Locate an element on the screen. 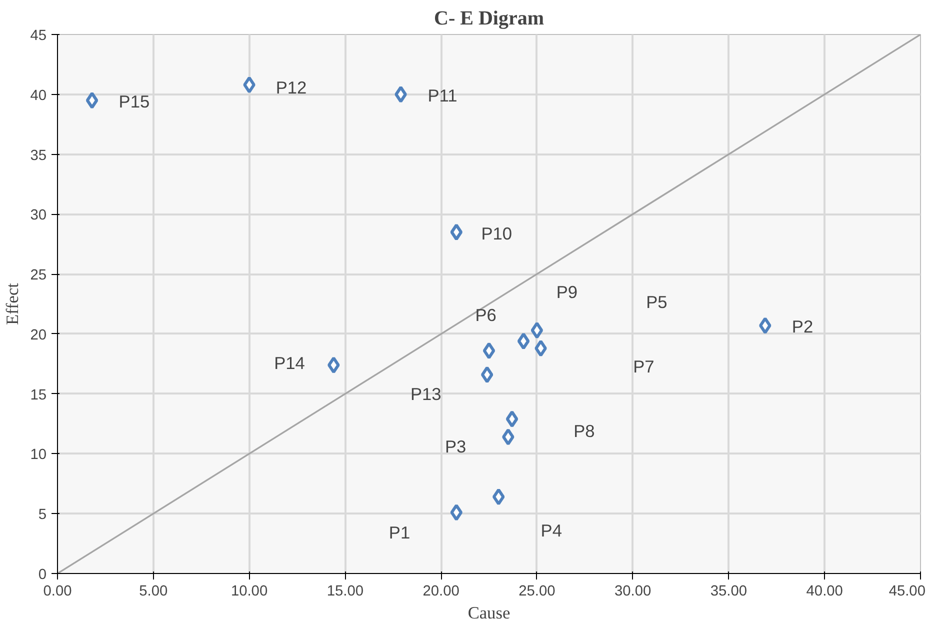 This screenshot has width=930, height=629. annotation: P8 is located at coordinates (584, 431).